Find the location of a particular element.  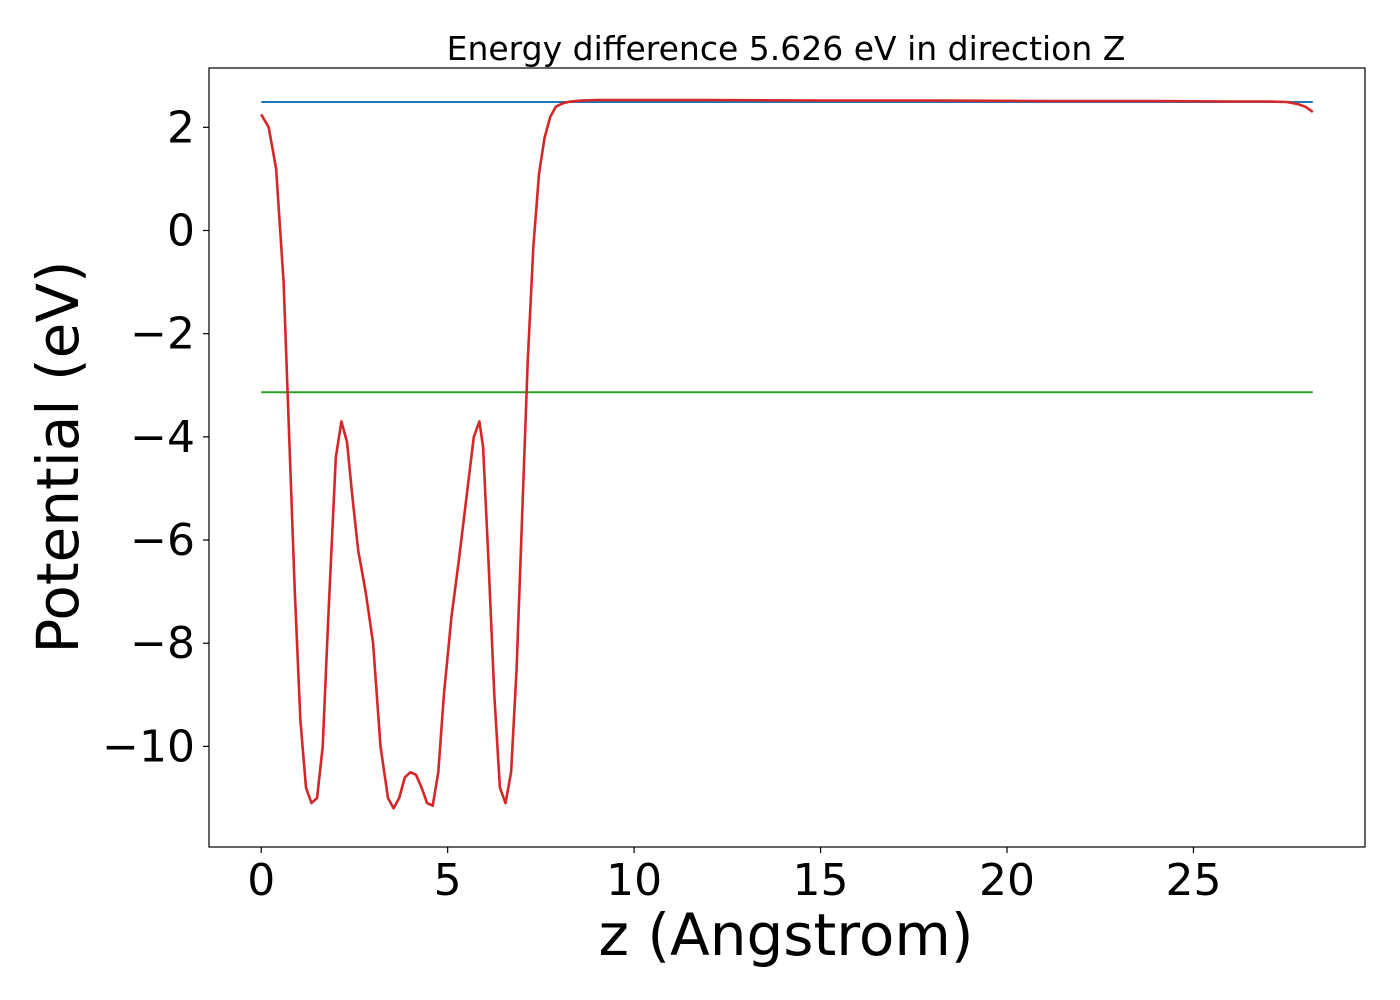

x-tick-label: 10 is located at coordinates (634, 880).